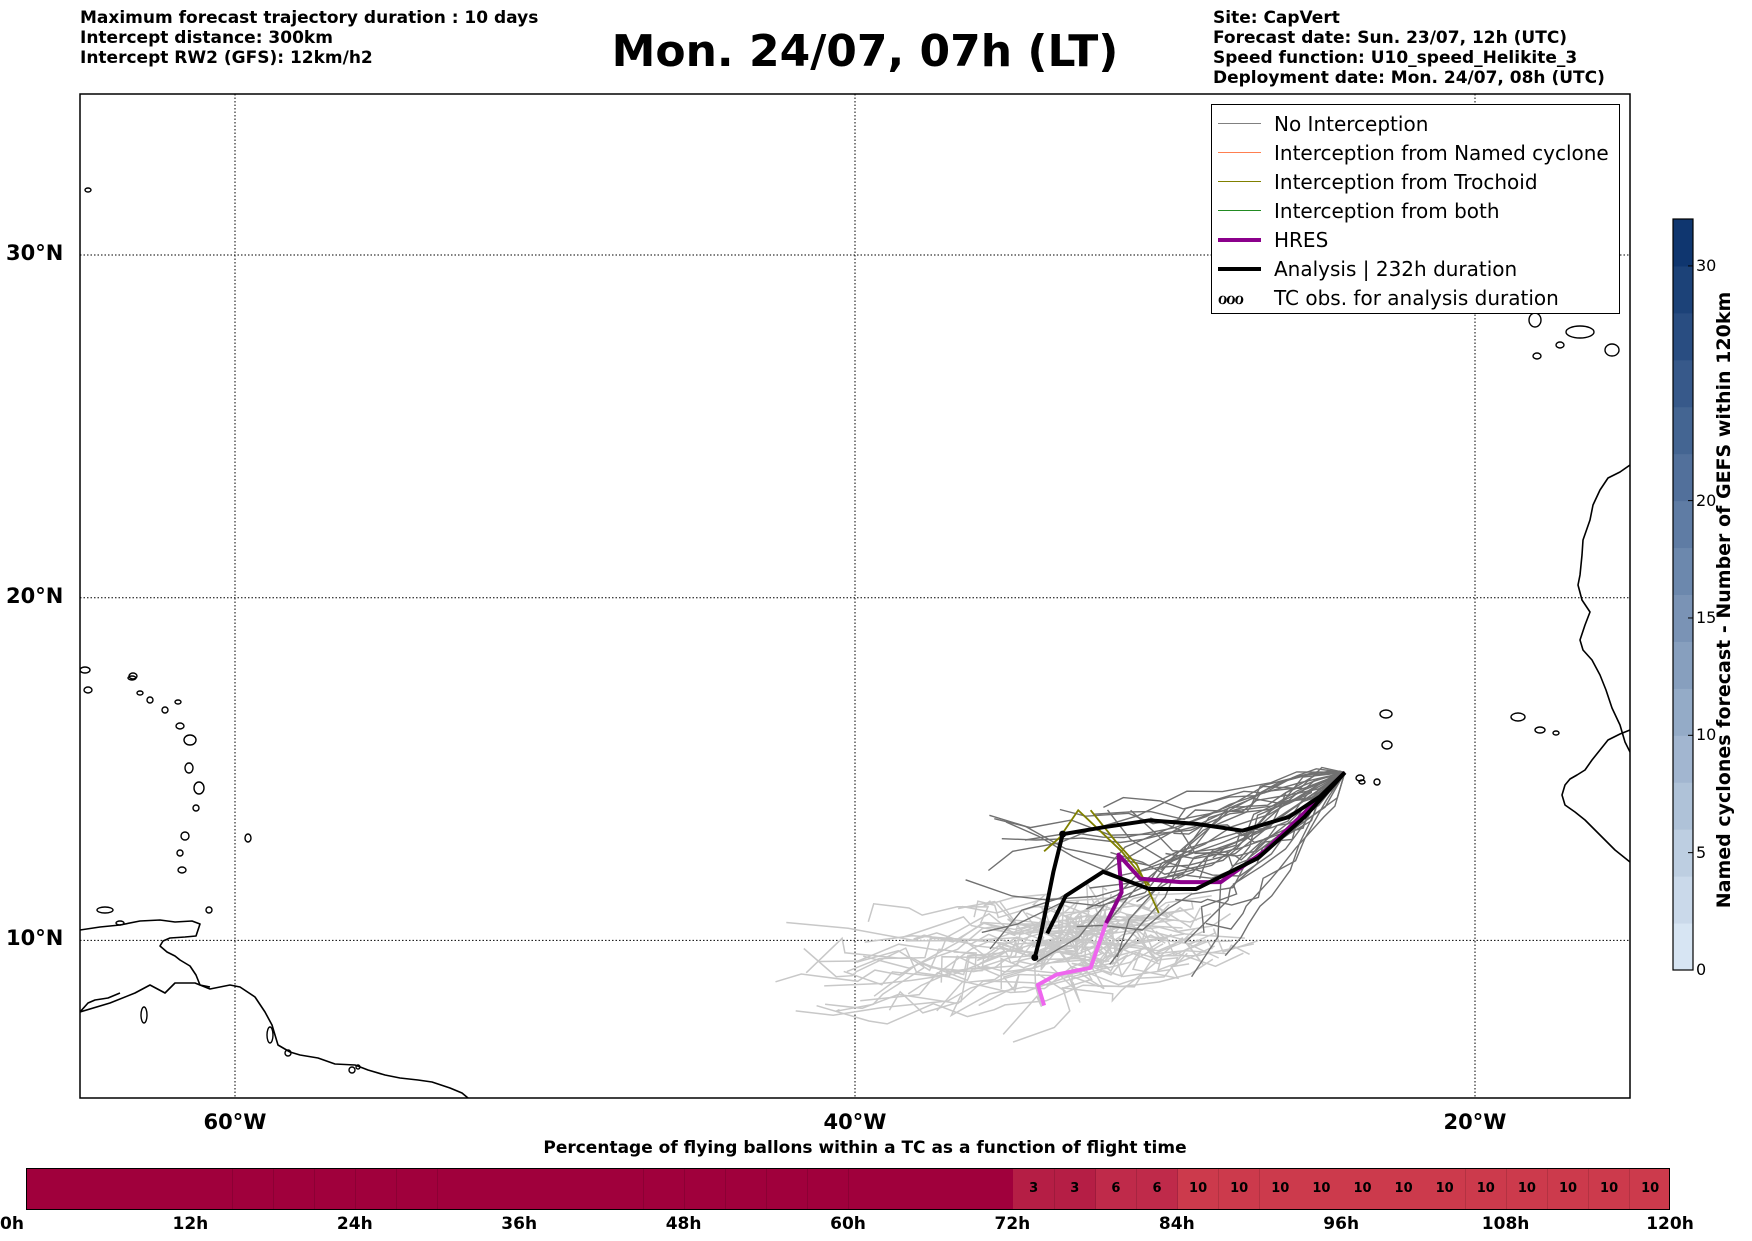 Image resolution: width=1752 pixels, height=1241 pixels. I want to click on legend-item: Interception from Trochoid, so click(1415, 182).